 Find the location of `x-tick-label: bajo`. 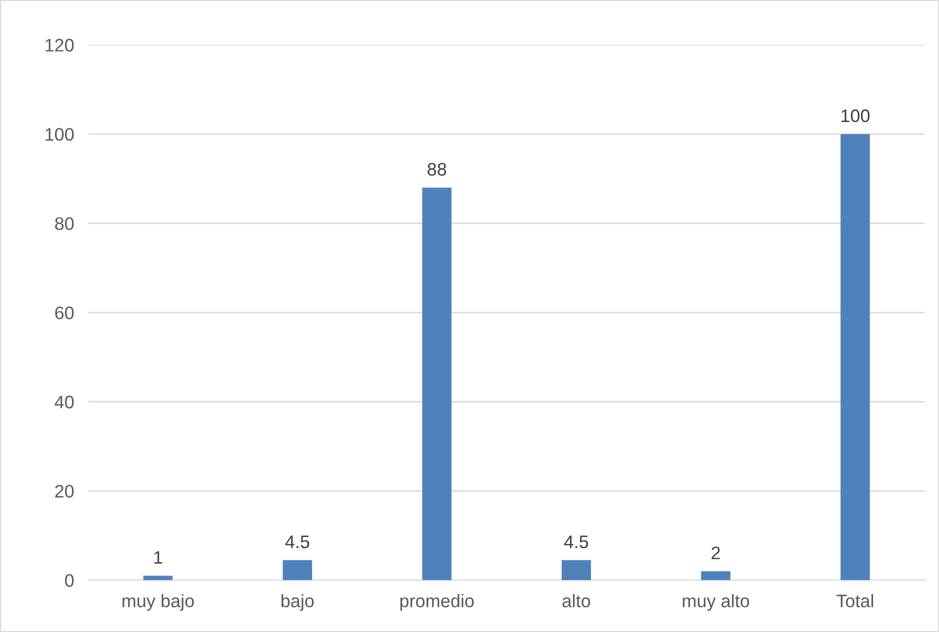

x-tick-label: bajo is located at coordinates (298, 602).